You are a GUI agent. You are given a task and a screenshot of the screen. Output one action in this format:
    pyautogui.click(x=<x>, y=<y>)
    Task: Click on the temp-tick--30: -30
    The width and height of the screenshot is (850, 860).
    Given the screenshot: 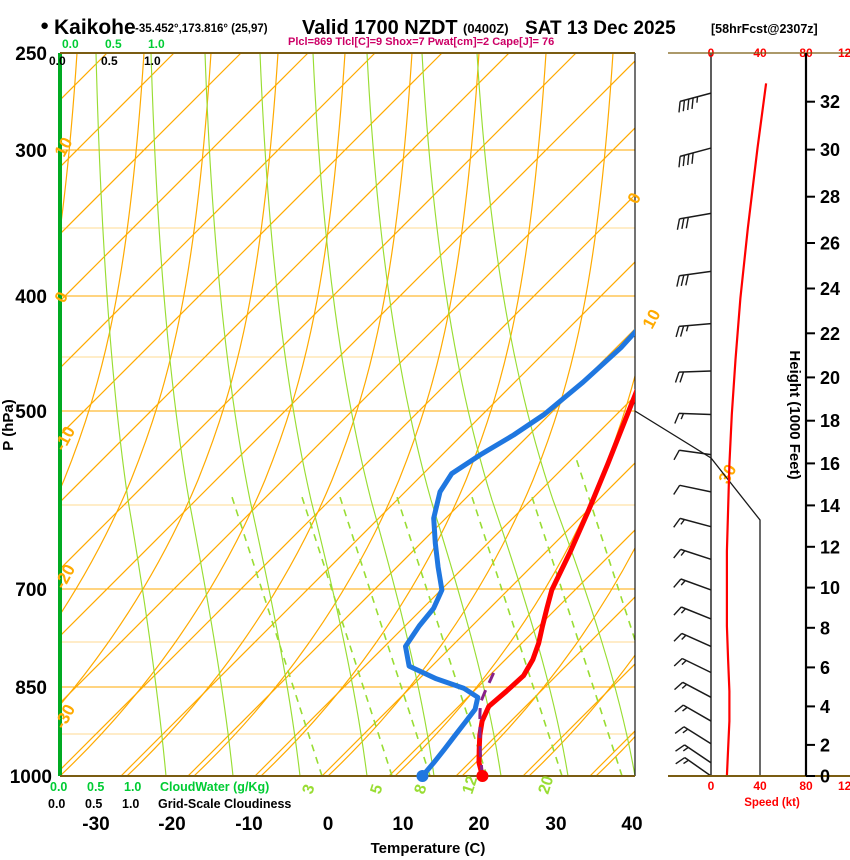 What is the action you would take?
    pyautogui.click(x=95, y=824)
    